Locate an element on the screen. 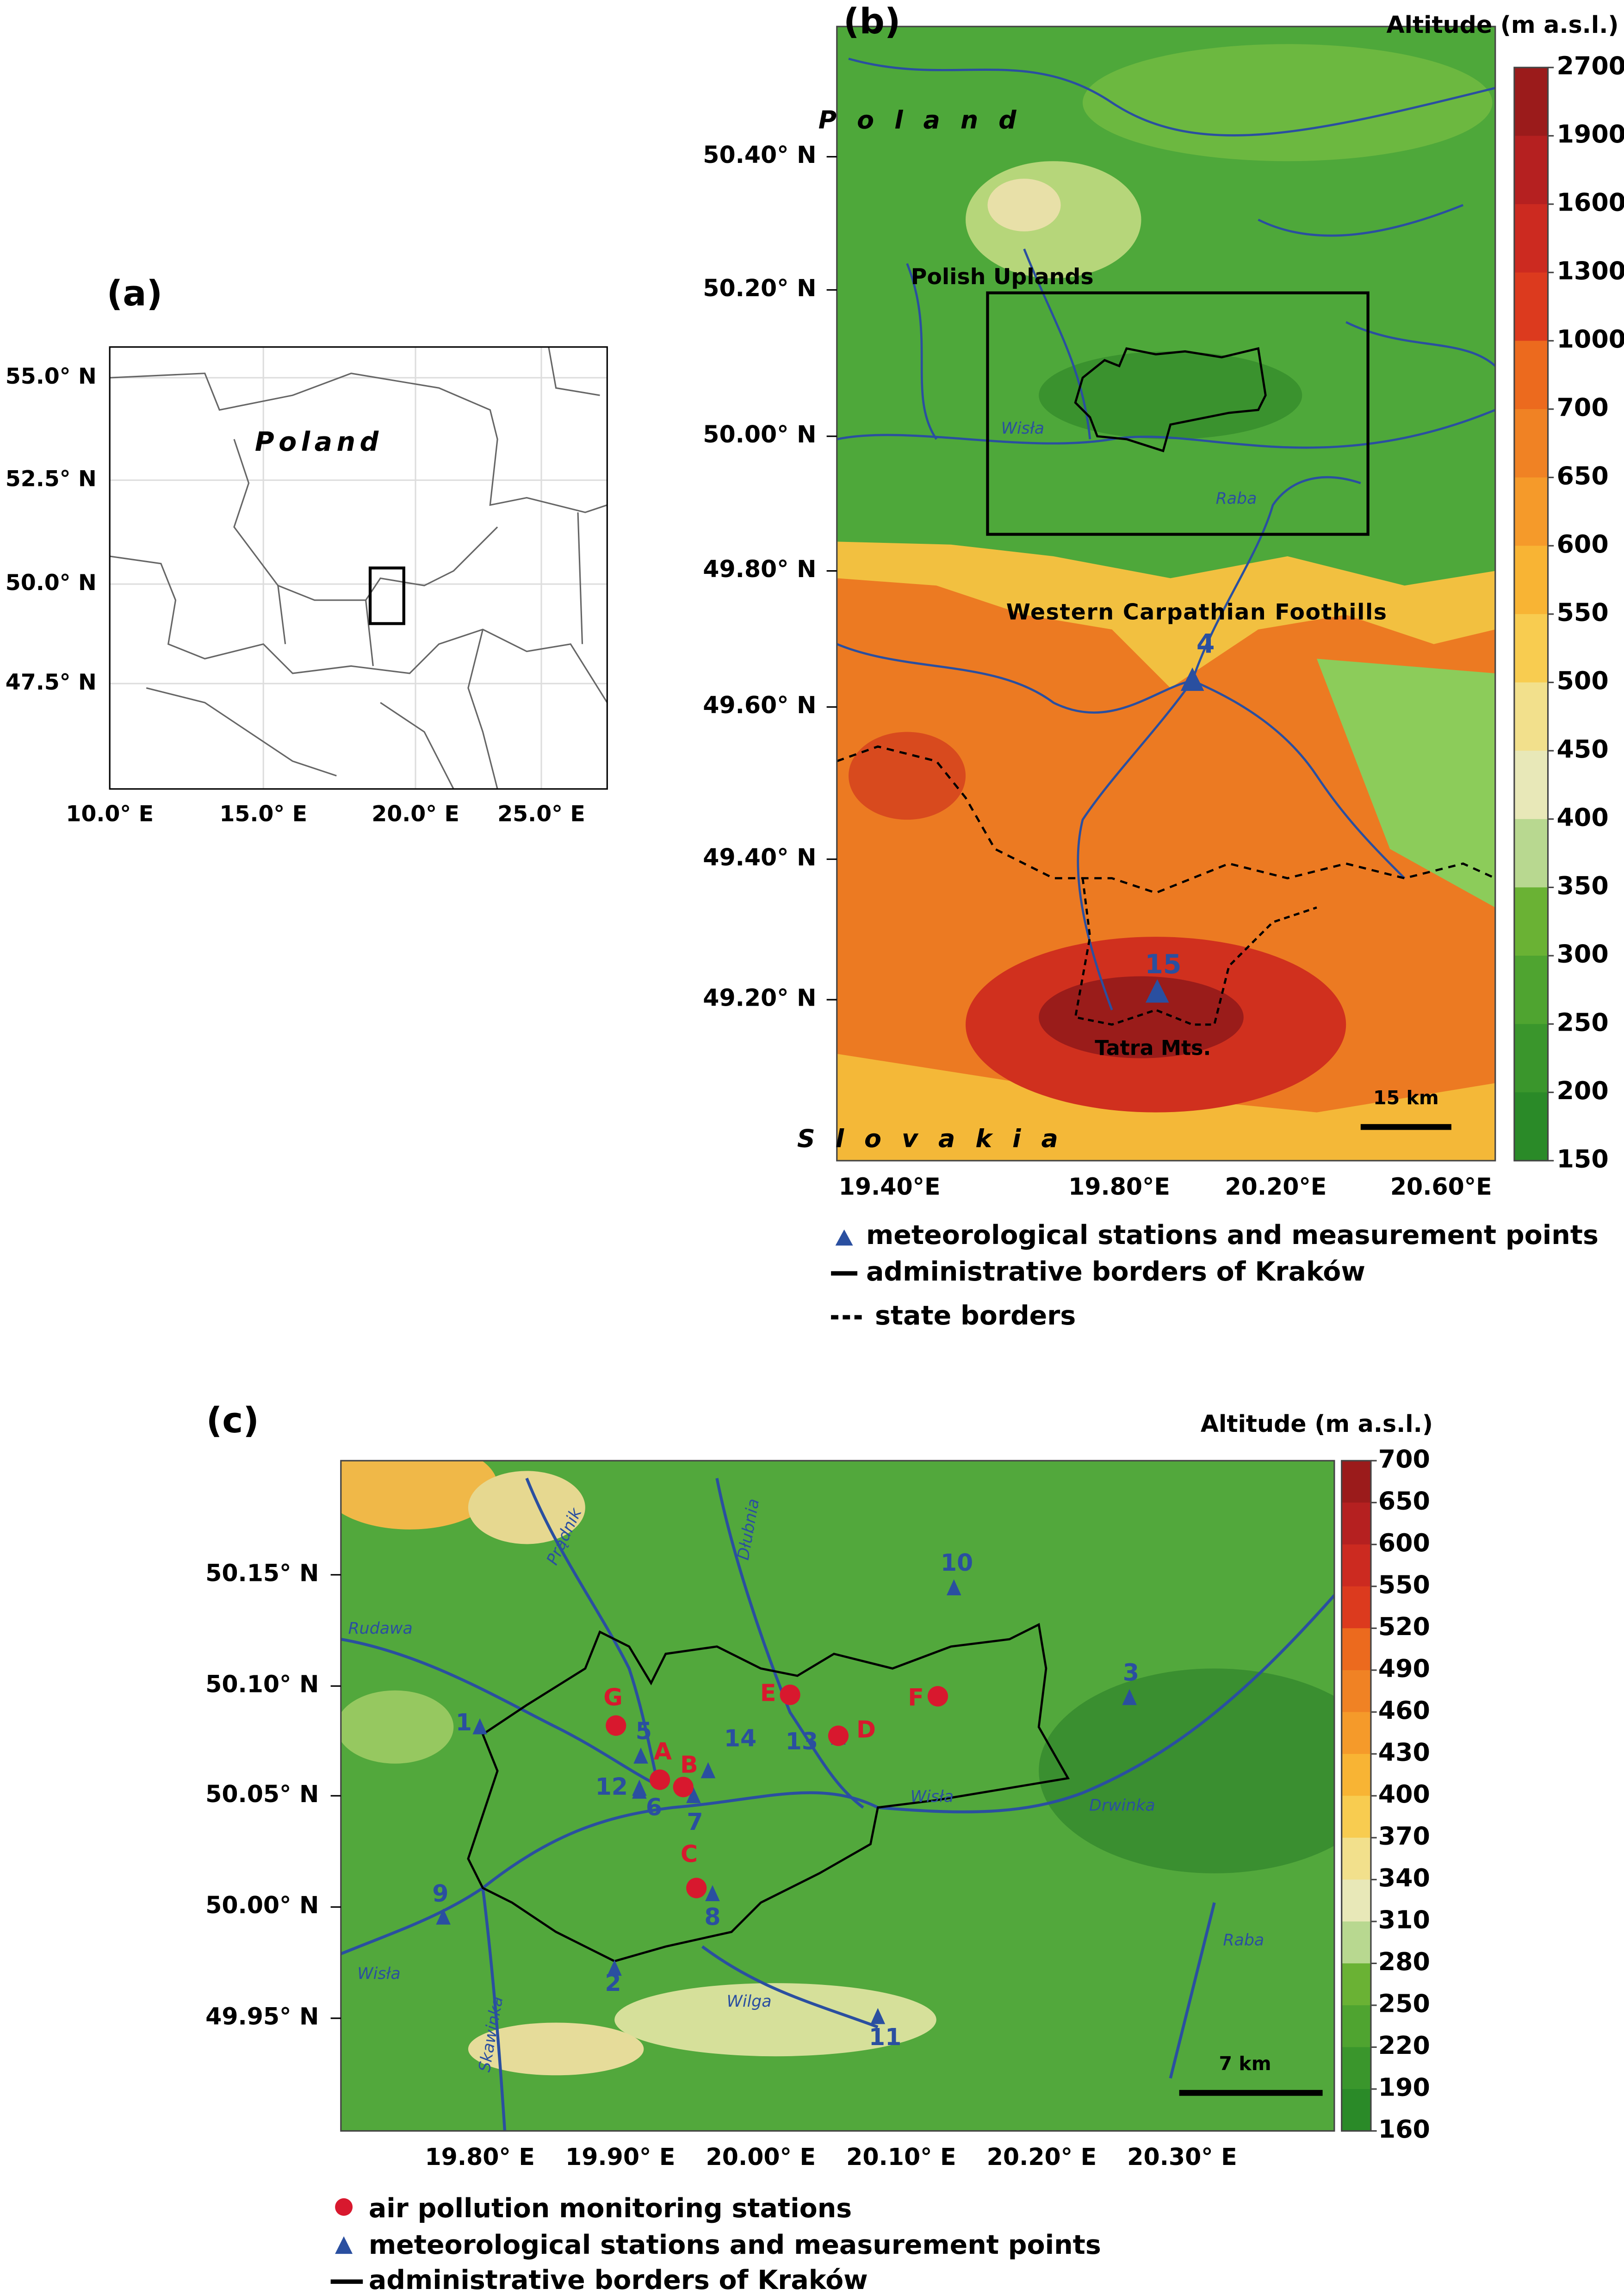 Image resolution: width=1624 pixels, height=2295 pixels. lon-tick-label: 20.60°E is located at coordinates (1441, 1186).